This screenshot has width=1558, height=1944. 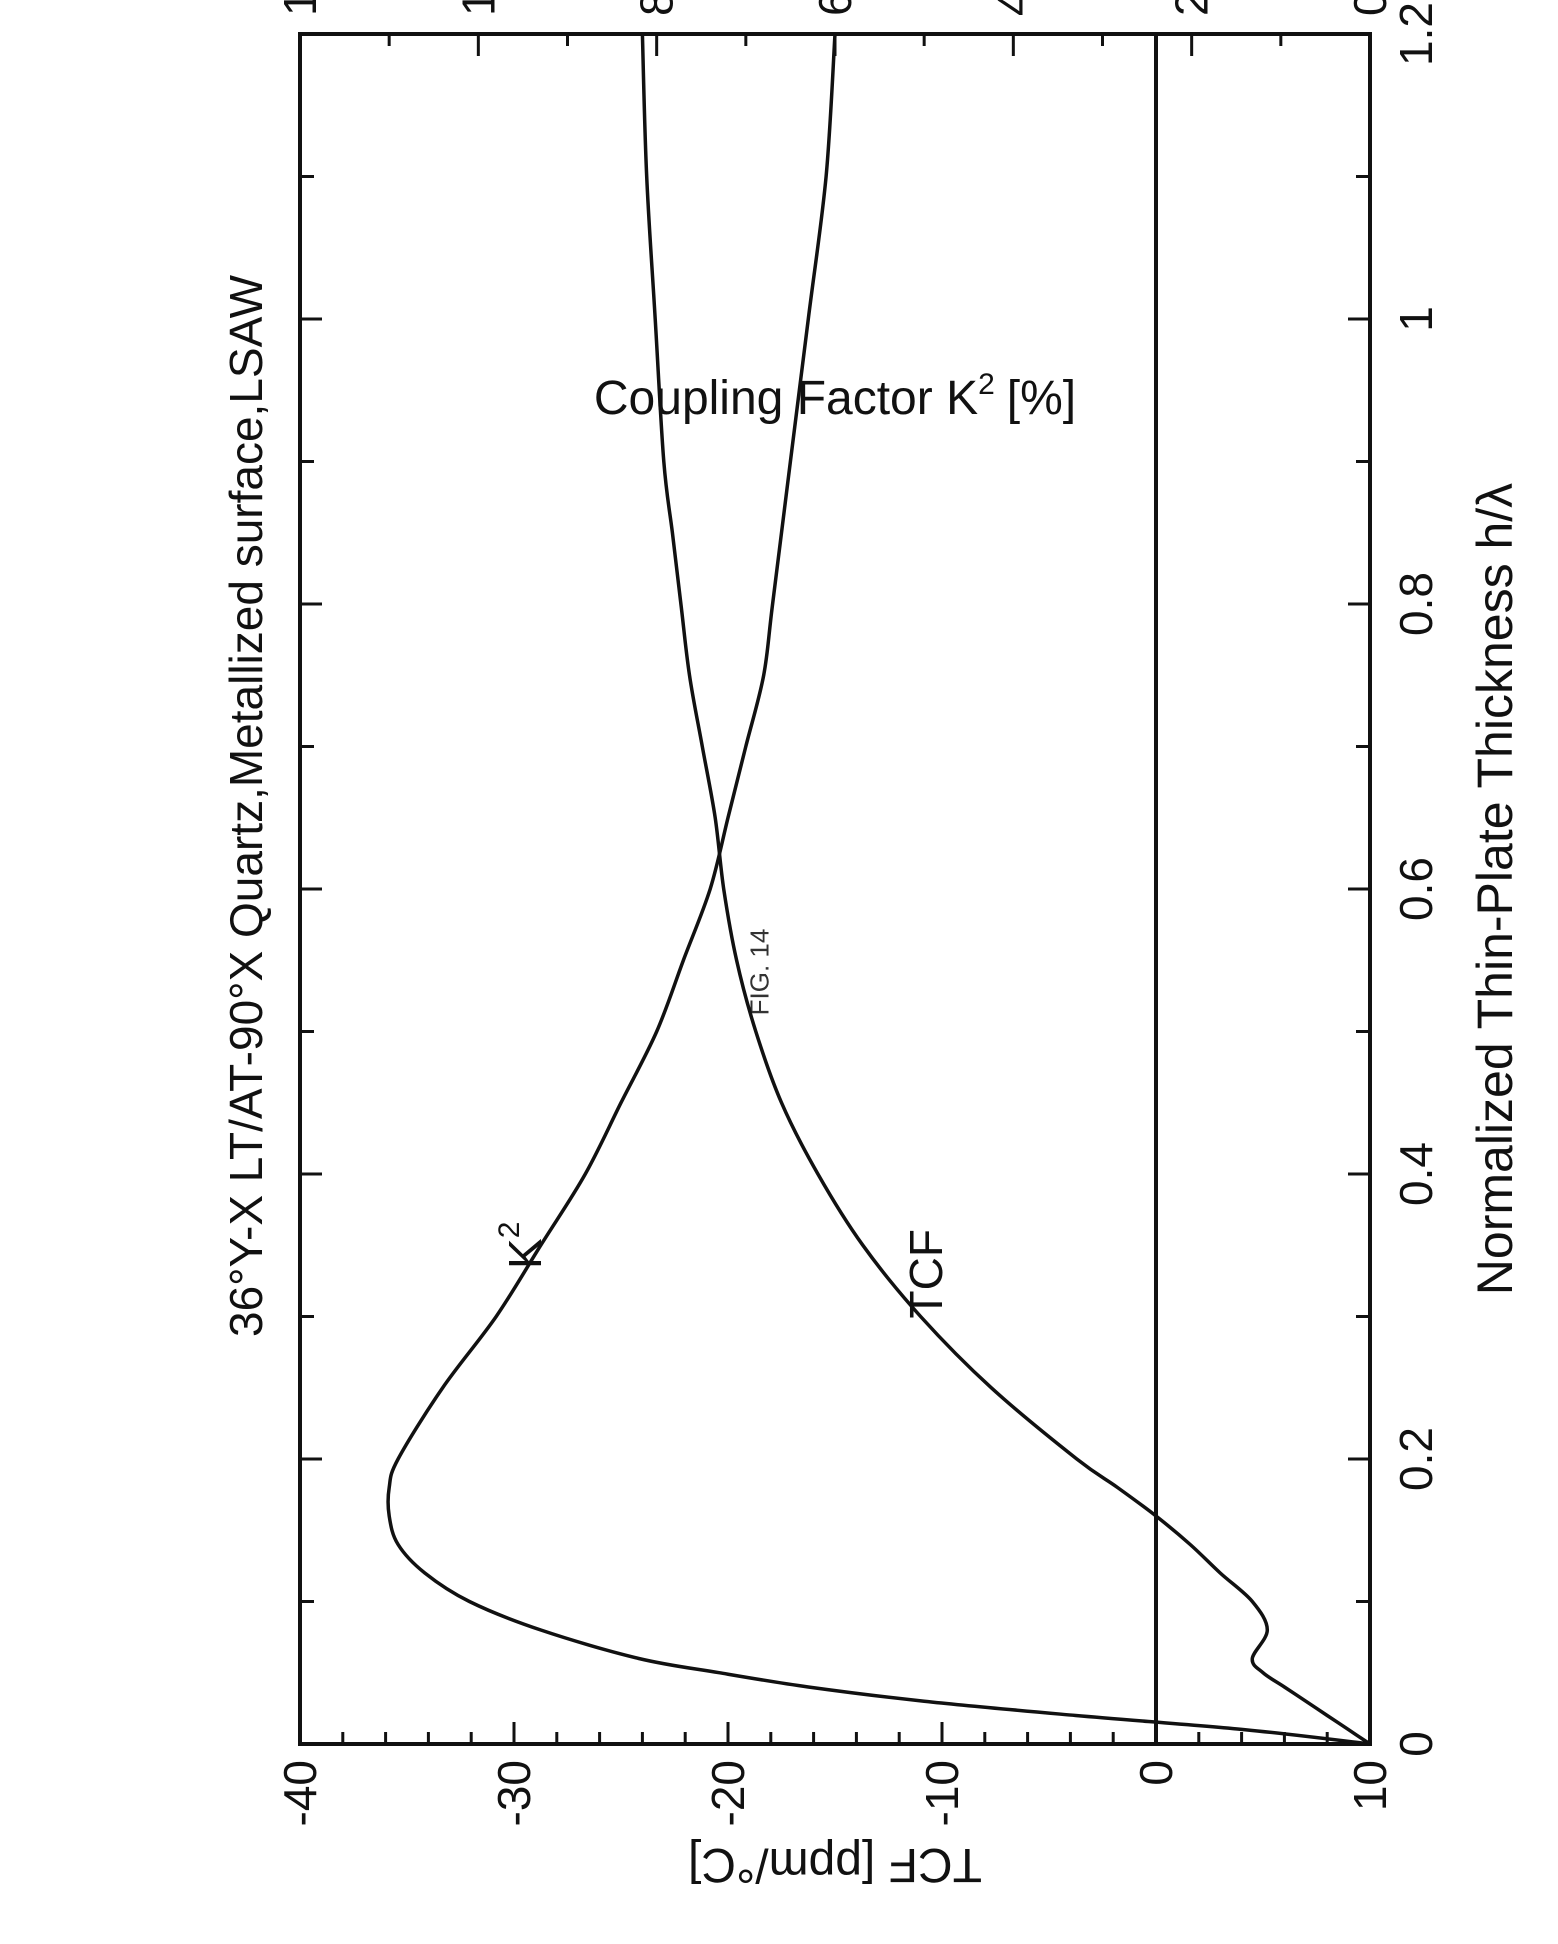 I want to click on x-axis-label: Normalized Thin-Plate Thickness h/λ, so click(x=1495, y=889).